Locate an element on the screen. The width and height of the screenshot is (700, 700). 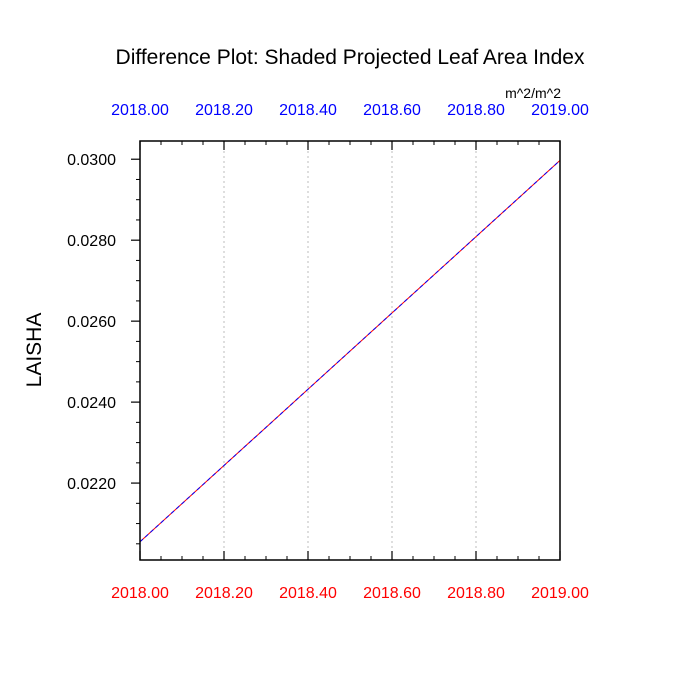
units-label: m^2/m^2 is located at coordinates (533, 93).